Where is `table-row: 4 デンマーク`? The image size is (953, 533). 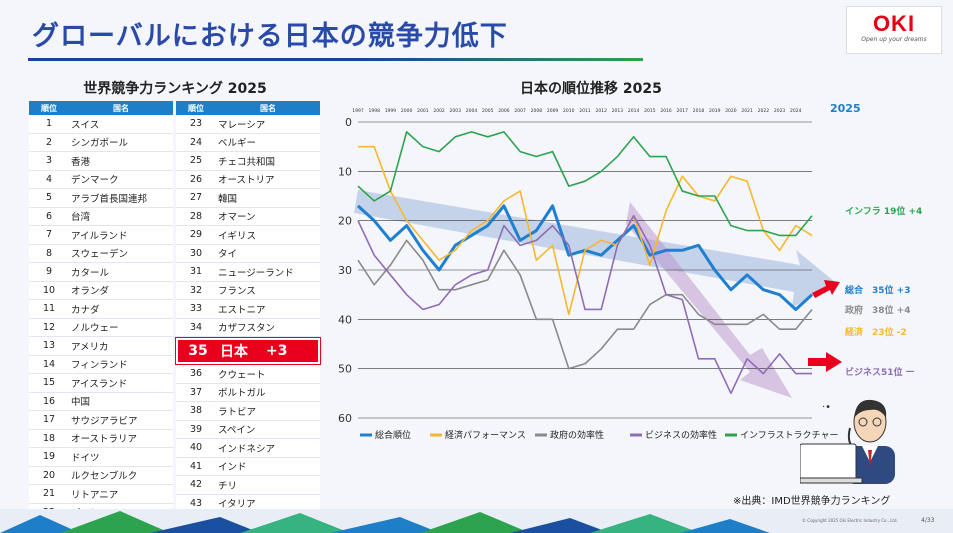 table-row: 4 デンマーク is located at coordinates (101, 179).